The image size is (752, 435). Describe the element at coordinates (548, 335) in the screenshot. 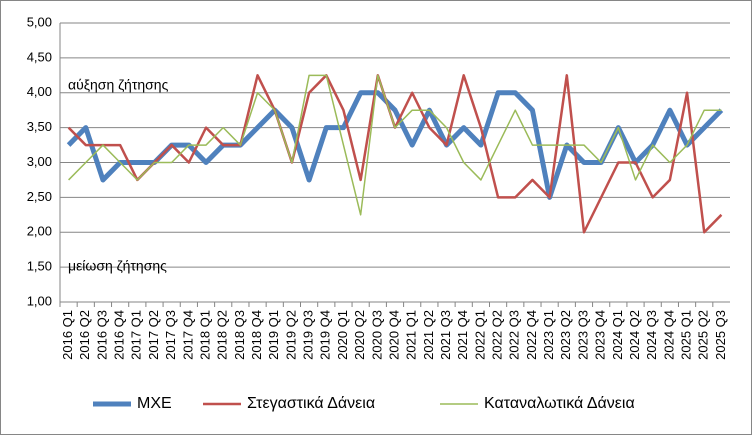

I see `x-tick-label: 2023 Q1` at that location.